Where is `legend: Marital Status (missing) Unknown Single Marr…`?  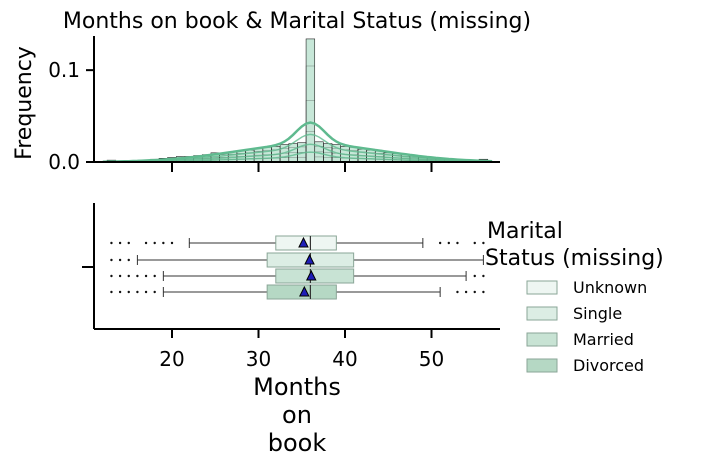
legend: Marital Status (missing) Unknown Single Marr… is located at coordinates (574, 297).